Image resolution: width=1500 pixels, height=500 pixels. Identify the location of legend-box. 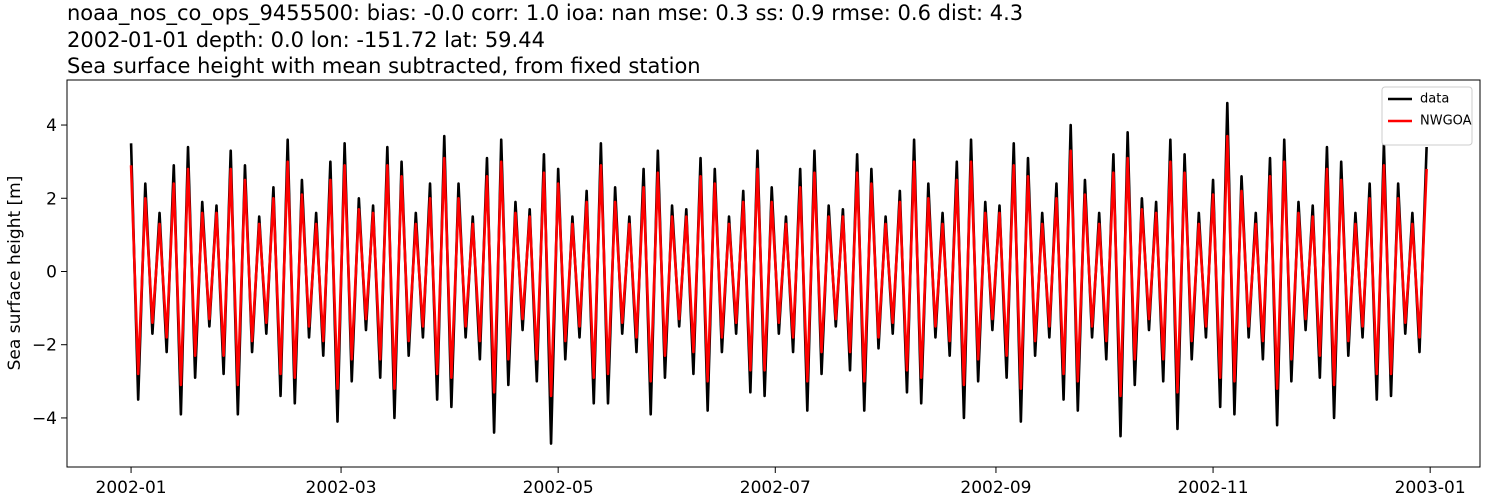
(1427, 116).